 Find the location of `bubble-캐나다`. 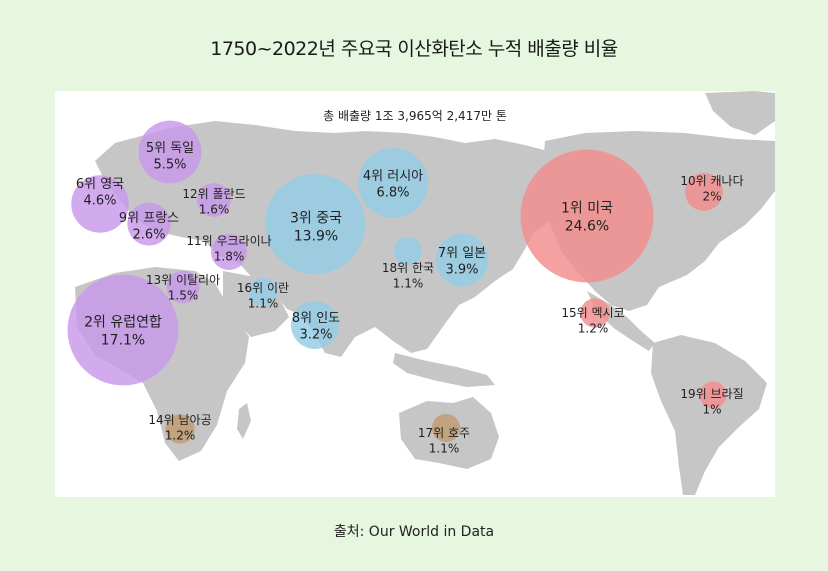

bubble-캐나다 is located at coordinates (704, 192).